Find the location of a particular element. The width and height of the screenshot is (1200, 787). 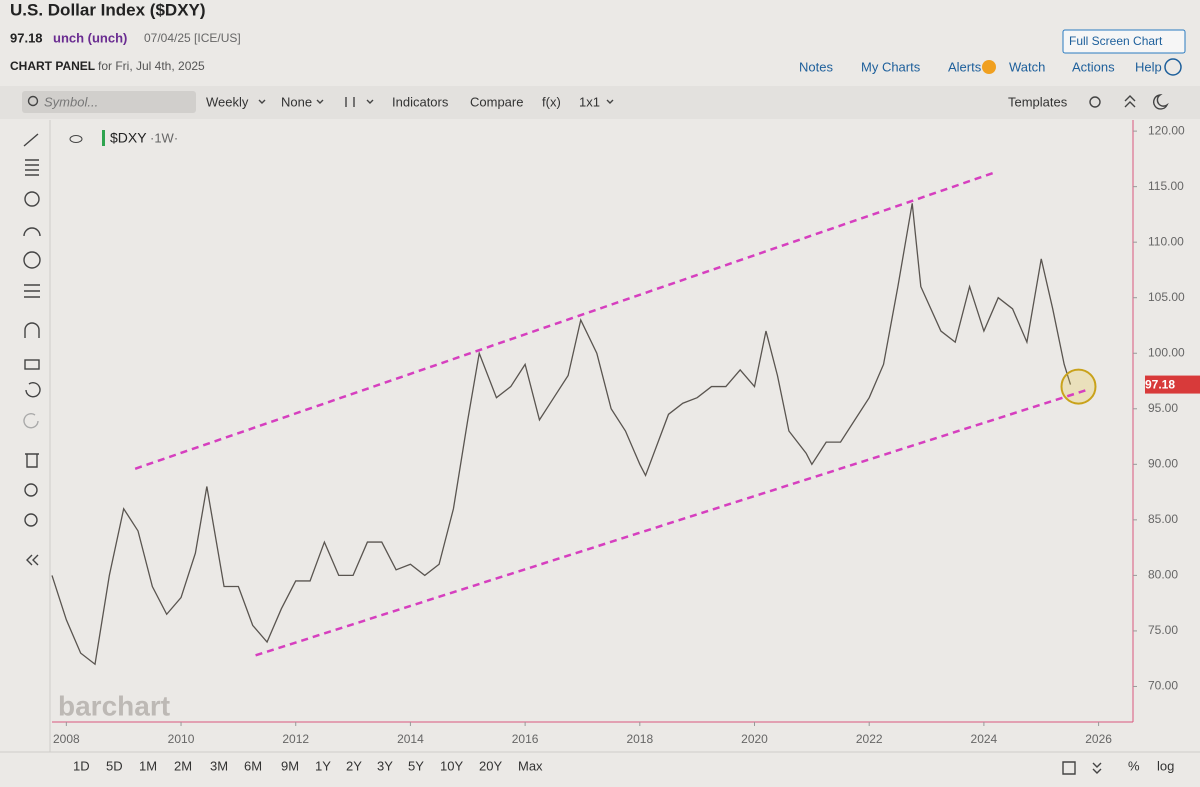

range-button: 3M is located at coordinates (219, 765).